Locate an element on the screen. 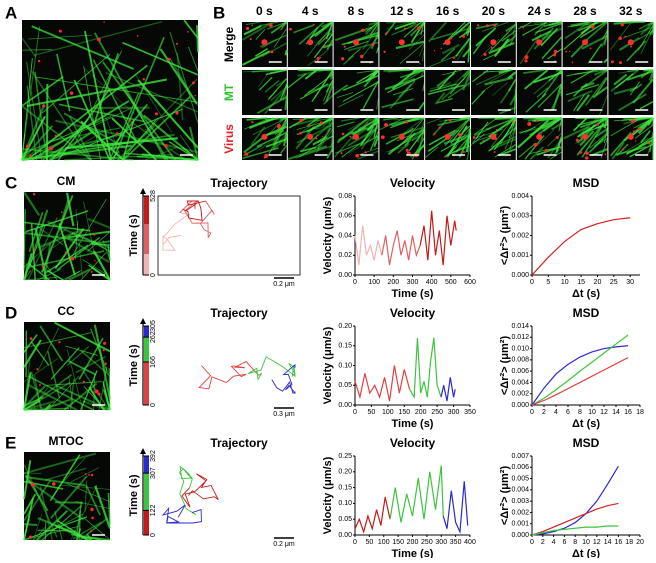  time-label: 0 s is located at coordinates (264, 11).